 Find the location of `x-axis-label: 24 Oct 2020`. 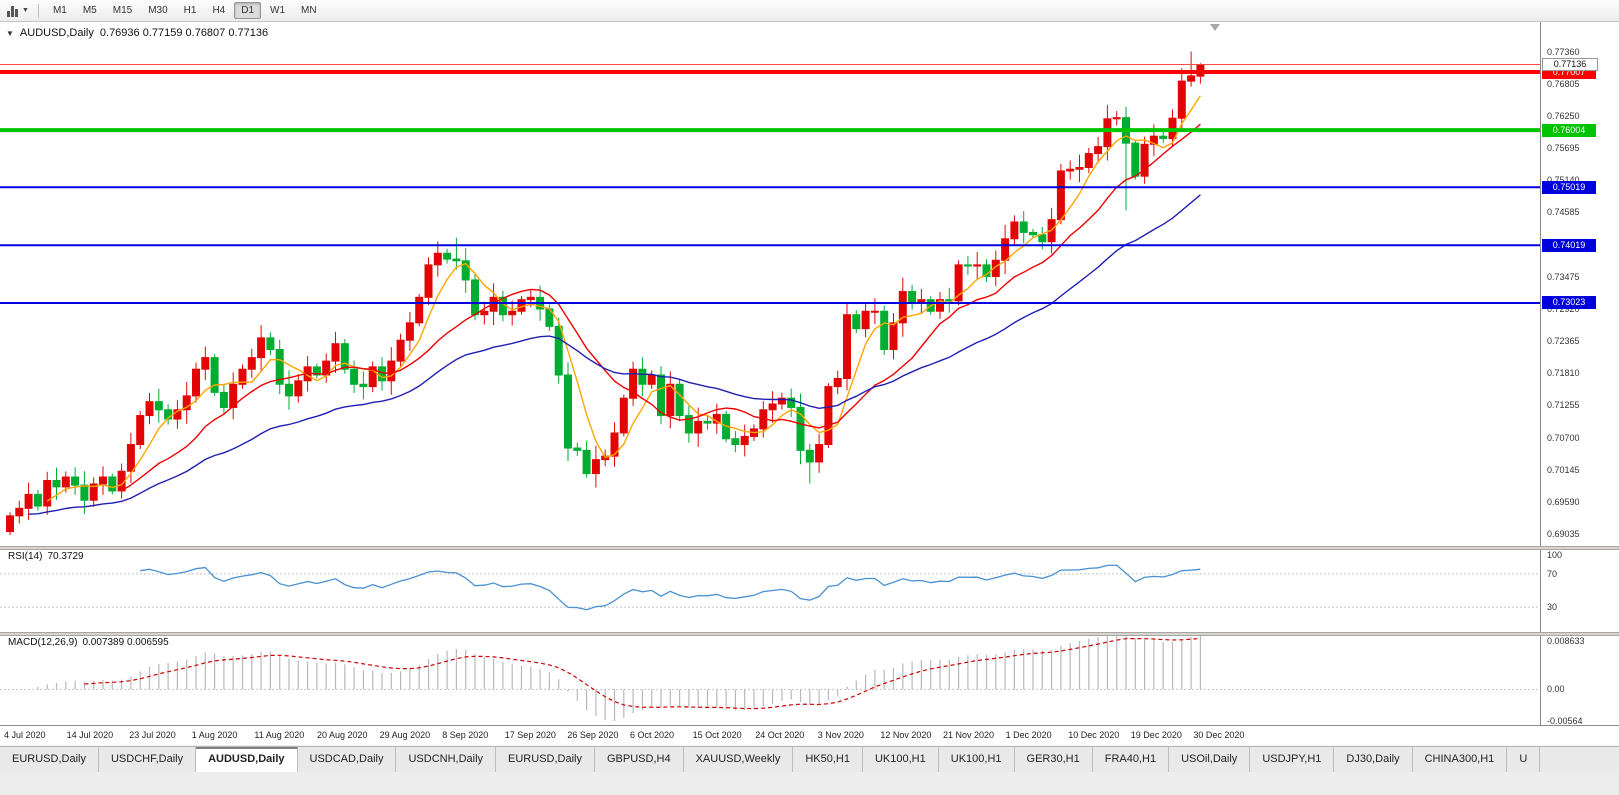

x-axis-label: 24 Oct 2020 is located at coordinates (780, 735).